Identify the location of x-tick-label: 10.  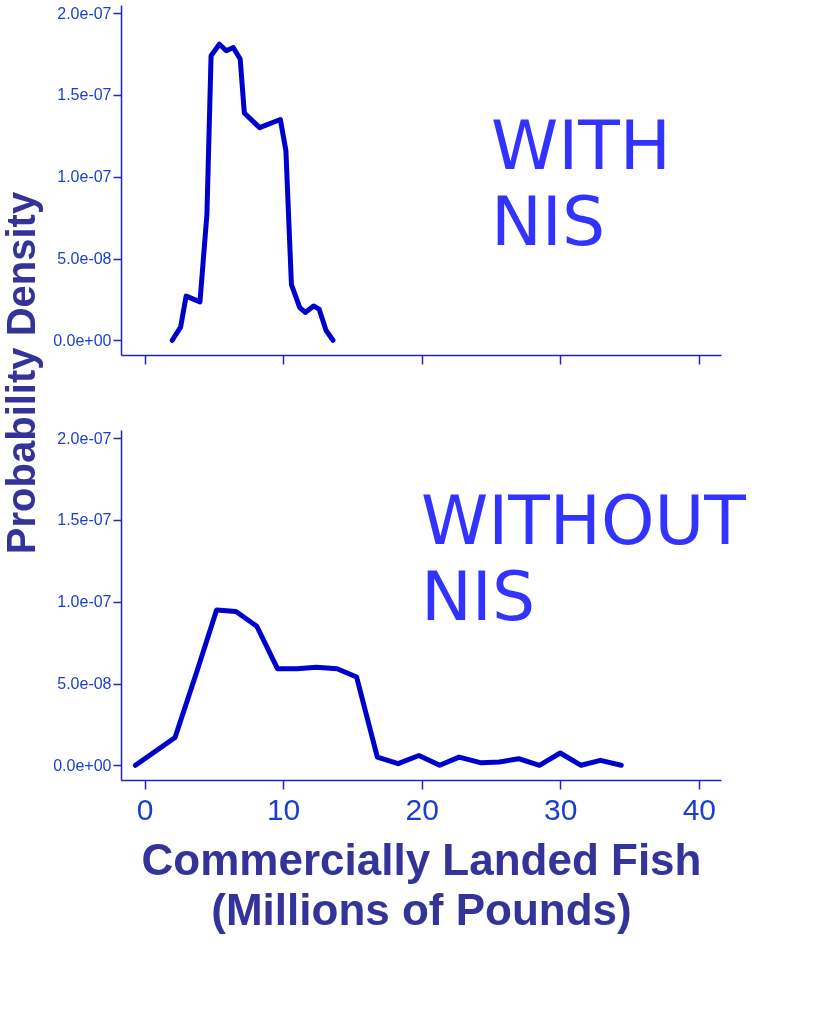
(283, 809).